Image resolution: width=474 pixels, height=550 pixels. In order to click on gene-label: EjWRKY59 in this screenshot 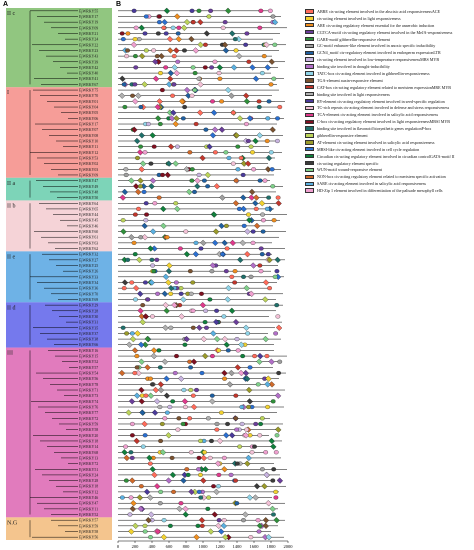, I will do `click(88, 424)`.